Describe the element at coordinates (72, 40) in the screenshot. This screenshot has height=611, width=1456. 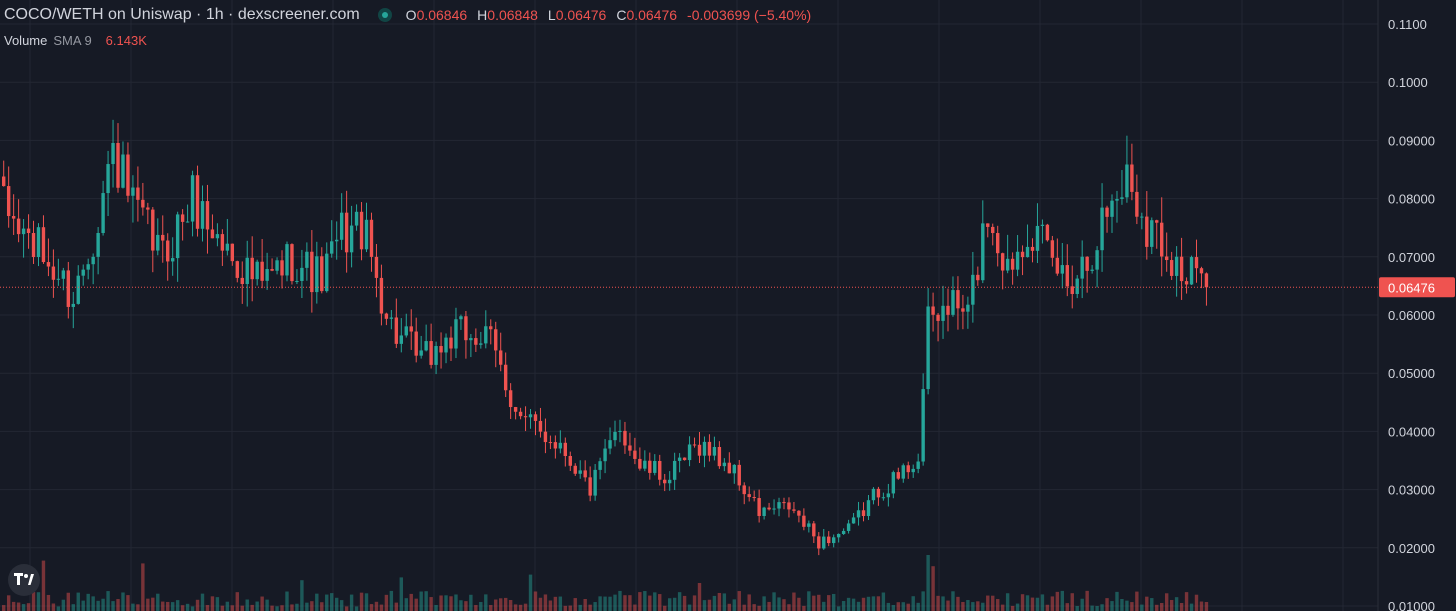
I see `volume-sma-label: SMA 9` at that location.